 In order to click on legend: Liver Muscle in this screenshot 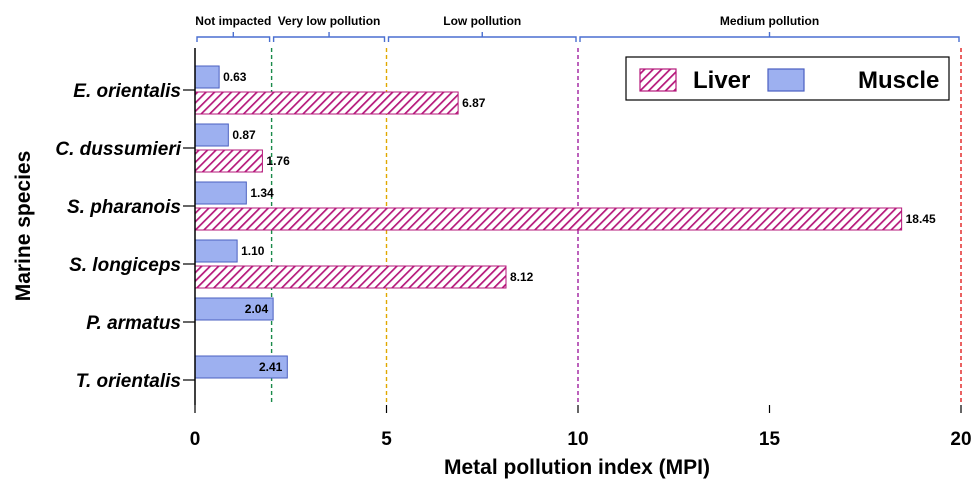, I will do `click(787, 78)`.